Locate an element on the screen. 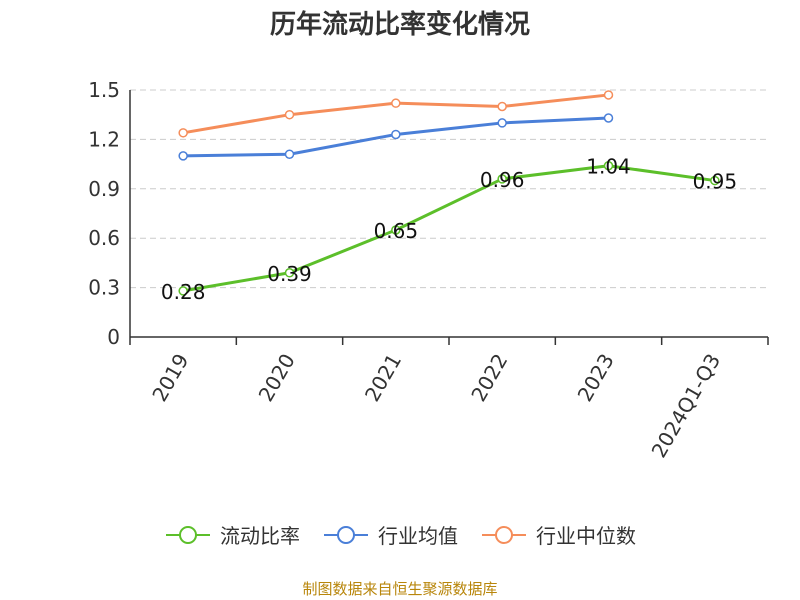  data-label: 0.95 is located at coordinates (715, 182).